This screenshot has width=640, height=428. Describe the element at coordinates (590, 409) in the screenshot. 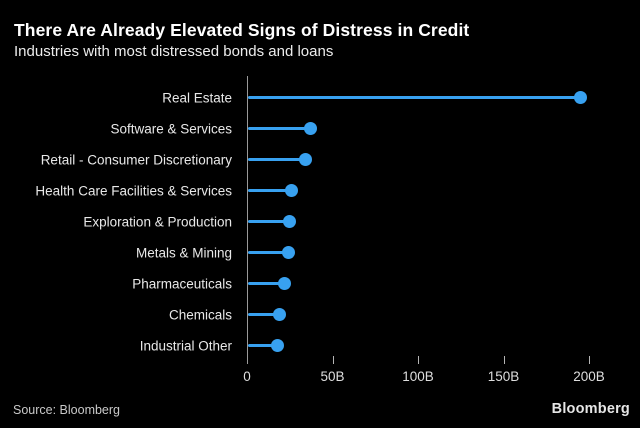

I see `bloomberg-logo: Bloomberg` at that location.